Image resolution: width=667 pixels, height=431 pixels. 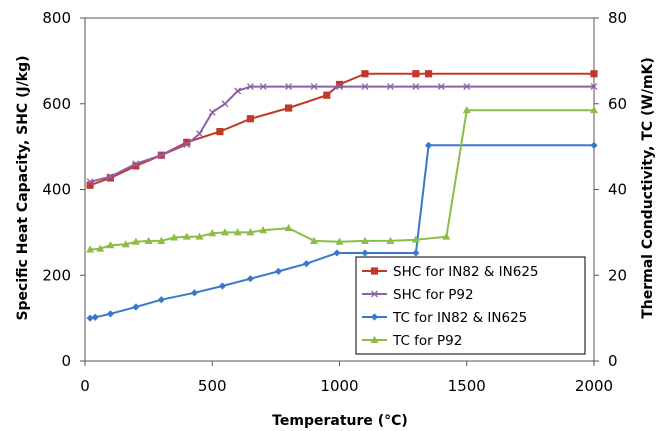 I want to click on y2-tick-label: 0, so click(x=613, y=361).